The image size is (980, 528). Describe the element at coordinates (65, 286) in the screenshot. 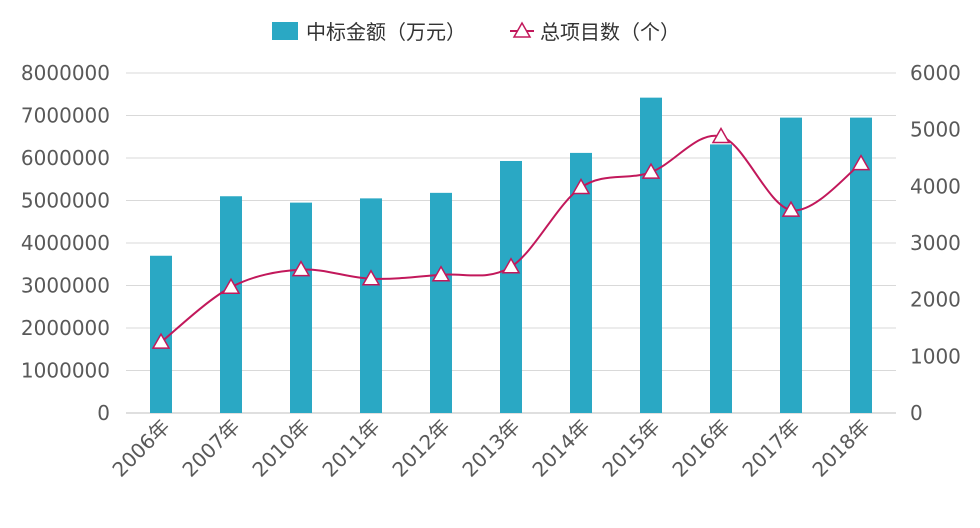

I see `y-left-tick-label: 3000000` at that location.